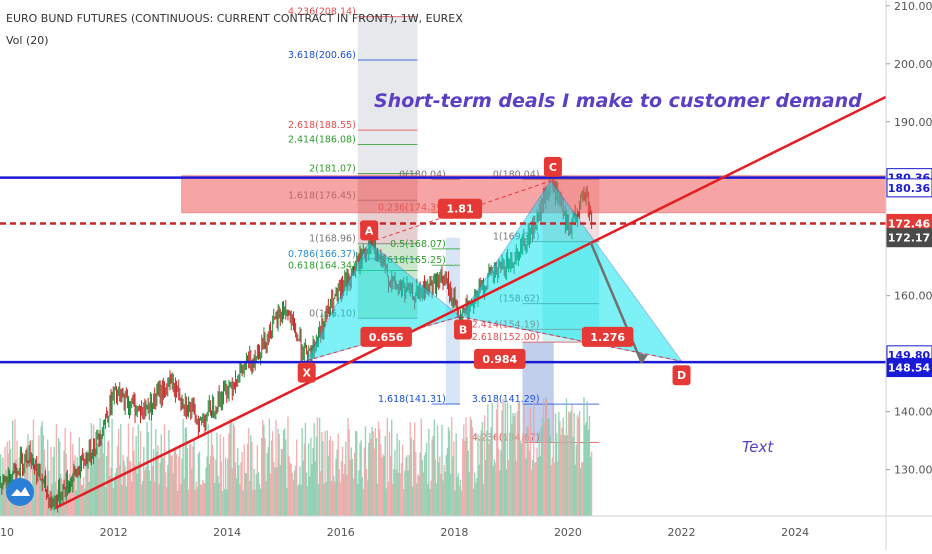  What do you see at coordinates (322, 266) in the screenshot?
I see `fib-left-level-label: 0.618(164.34)` at bounding box center [322, 266].